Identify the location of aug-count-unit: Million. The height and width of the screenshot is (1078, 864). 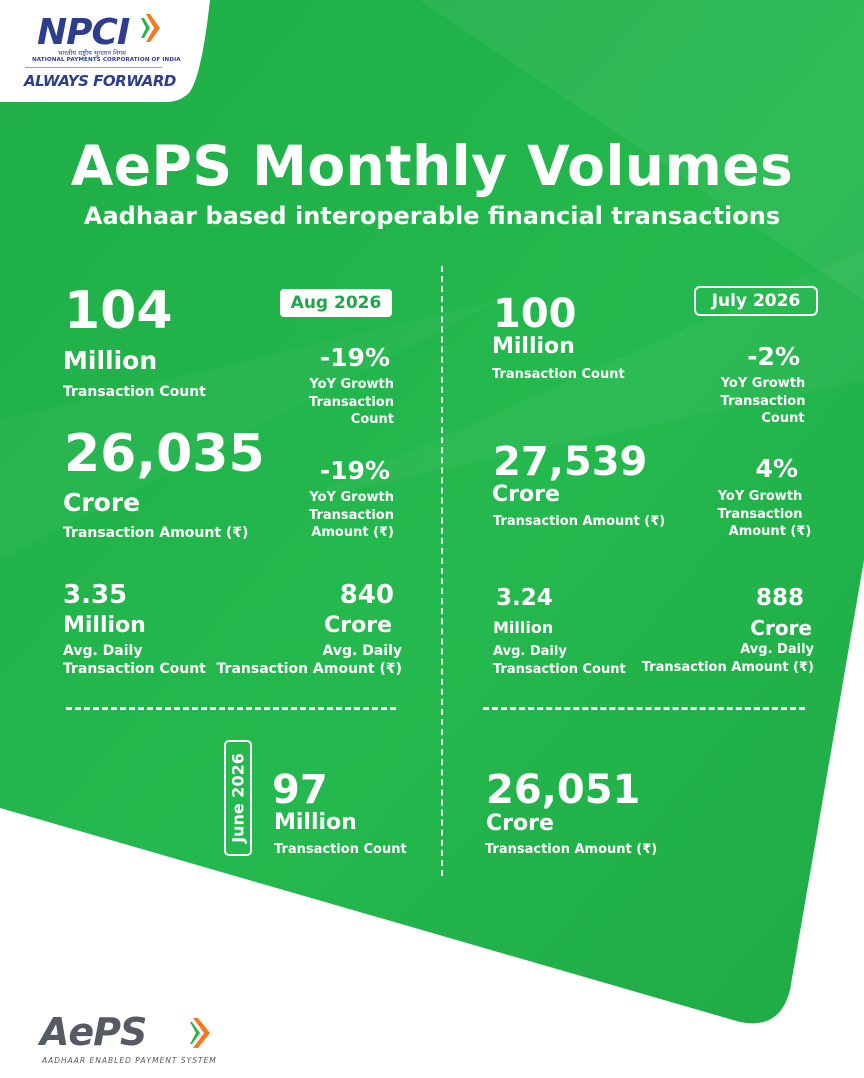
(110, 360).